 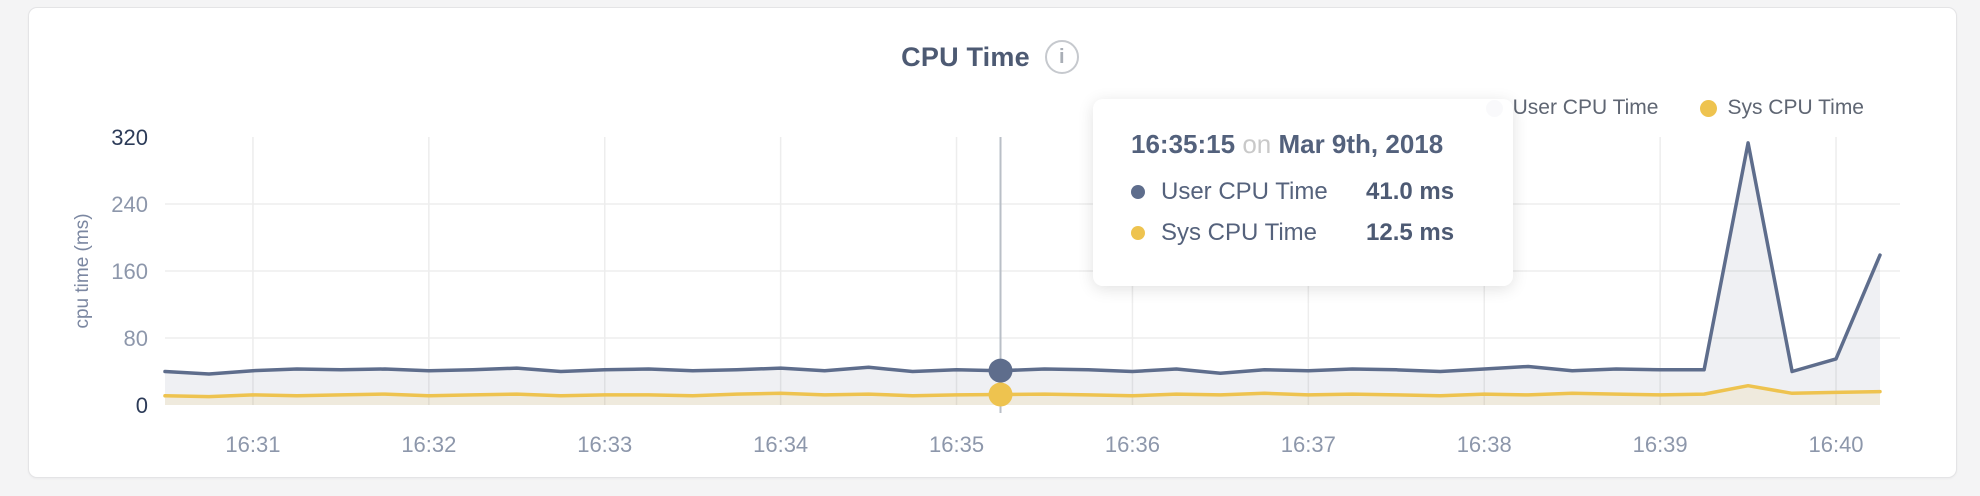 What do you see at coordinates (956, 444) in the screenshot?
I see `svg-text: 16:35` at bounding box center [956, 444].